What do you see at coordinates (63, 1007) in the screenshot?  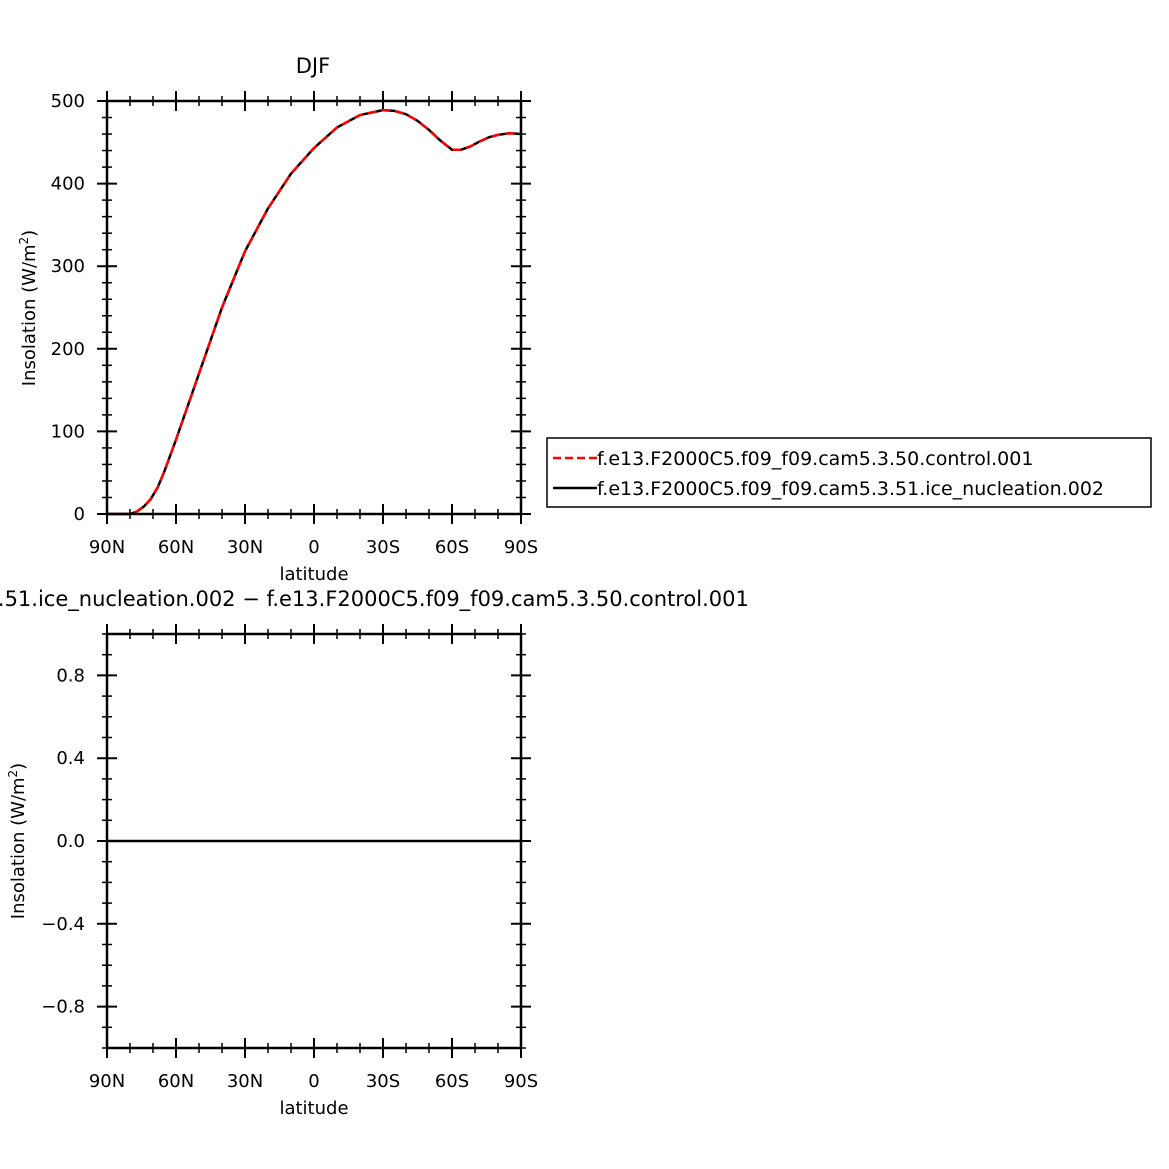 I see `bottom-y-tick-label: −0.8` at bounding box center [63, 1007].